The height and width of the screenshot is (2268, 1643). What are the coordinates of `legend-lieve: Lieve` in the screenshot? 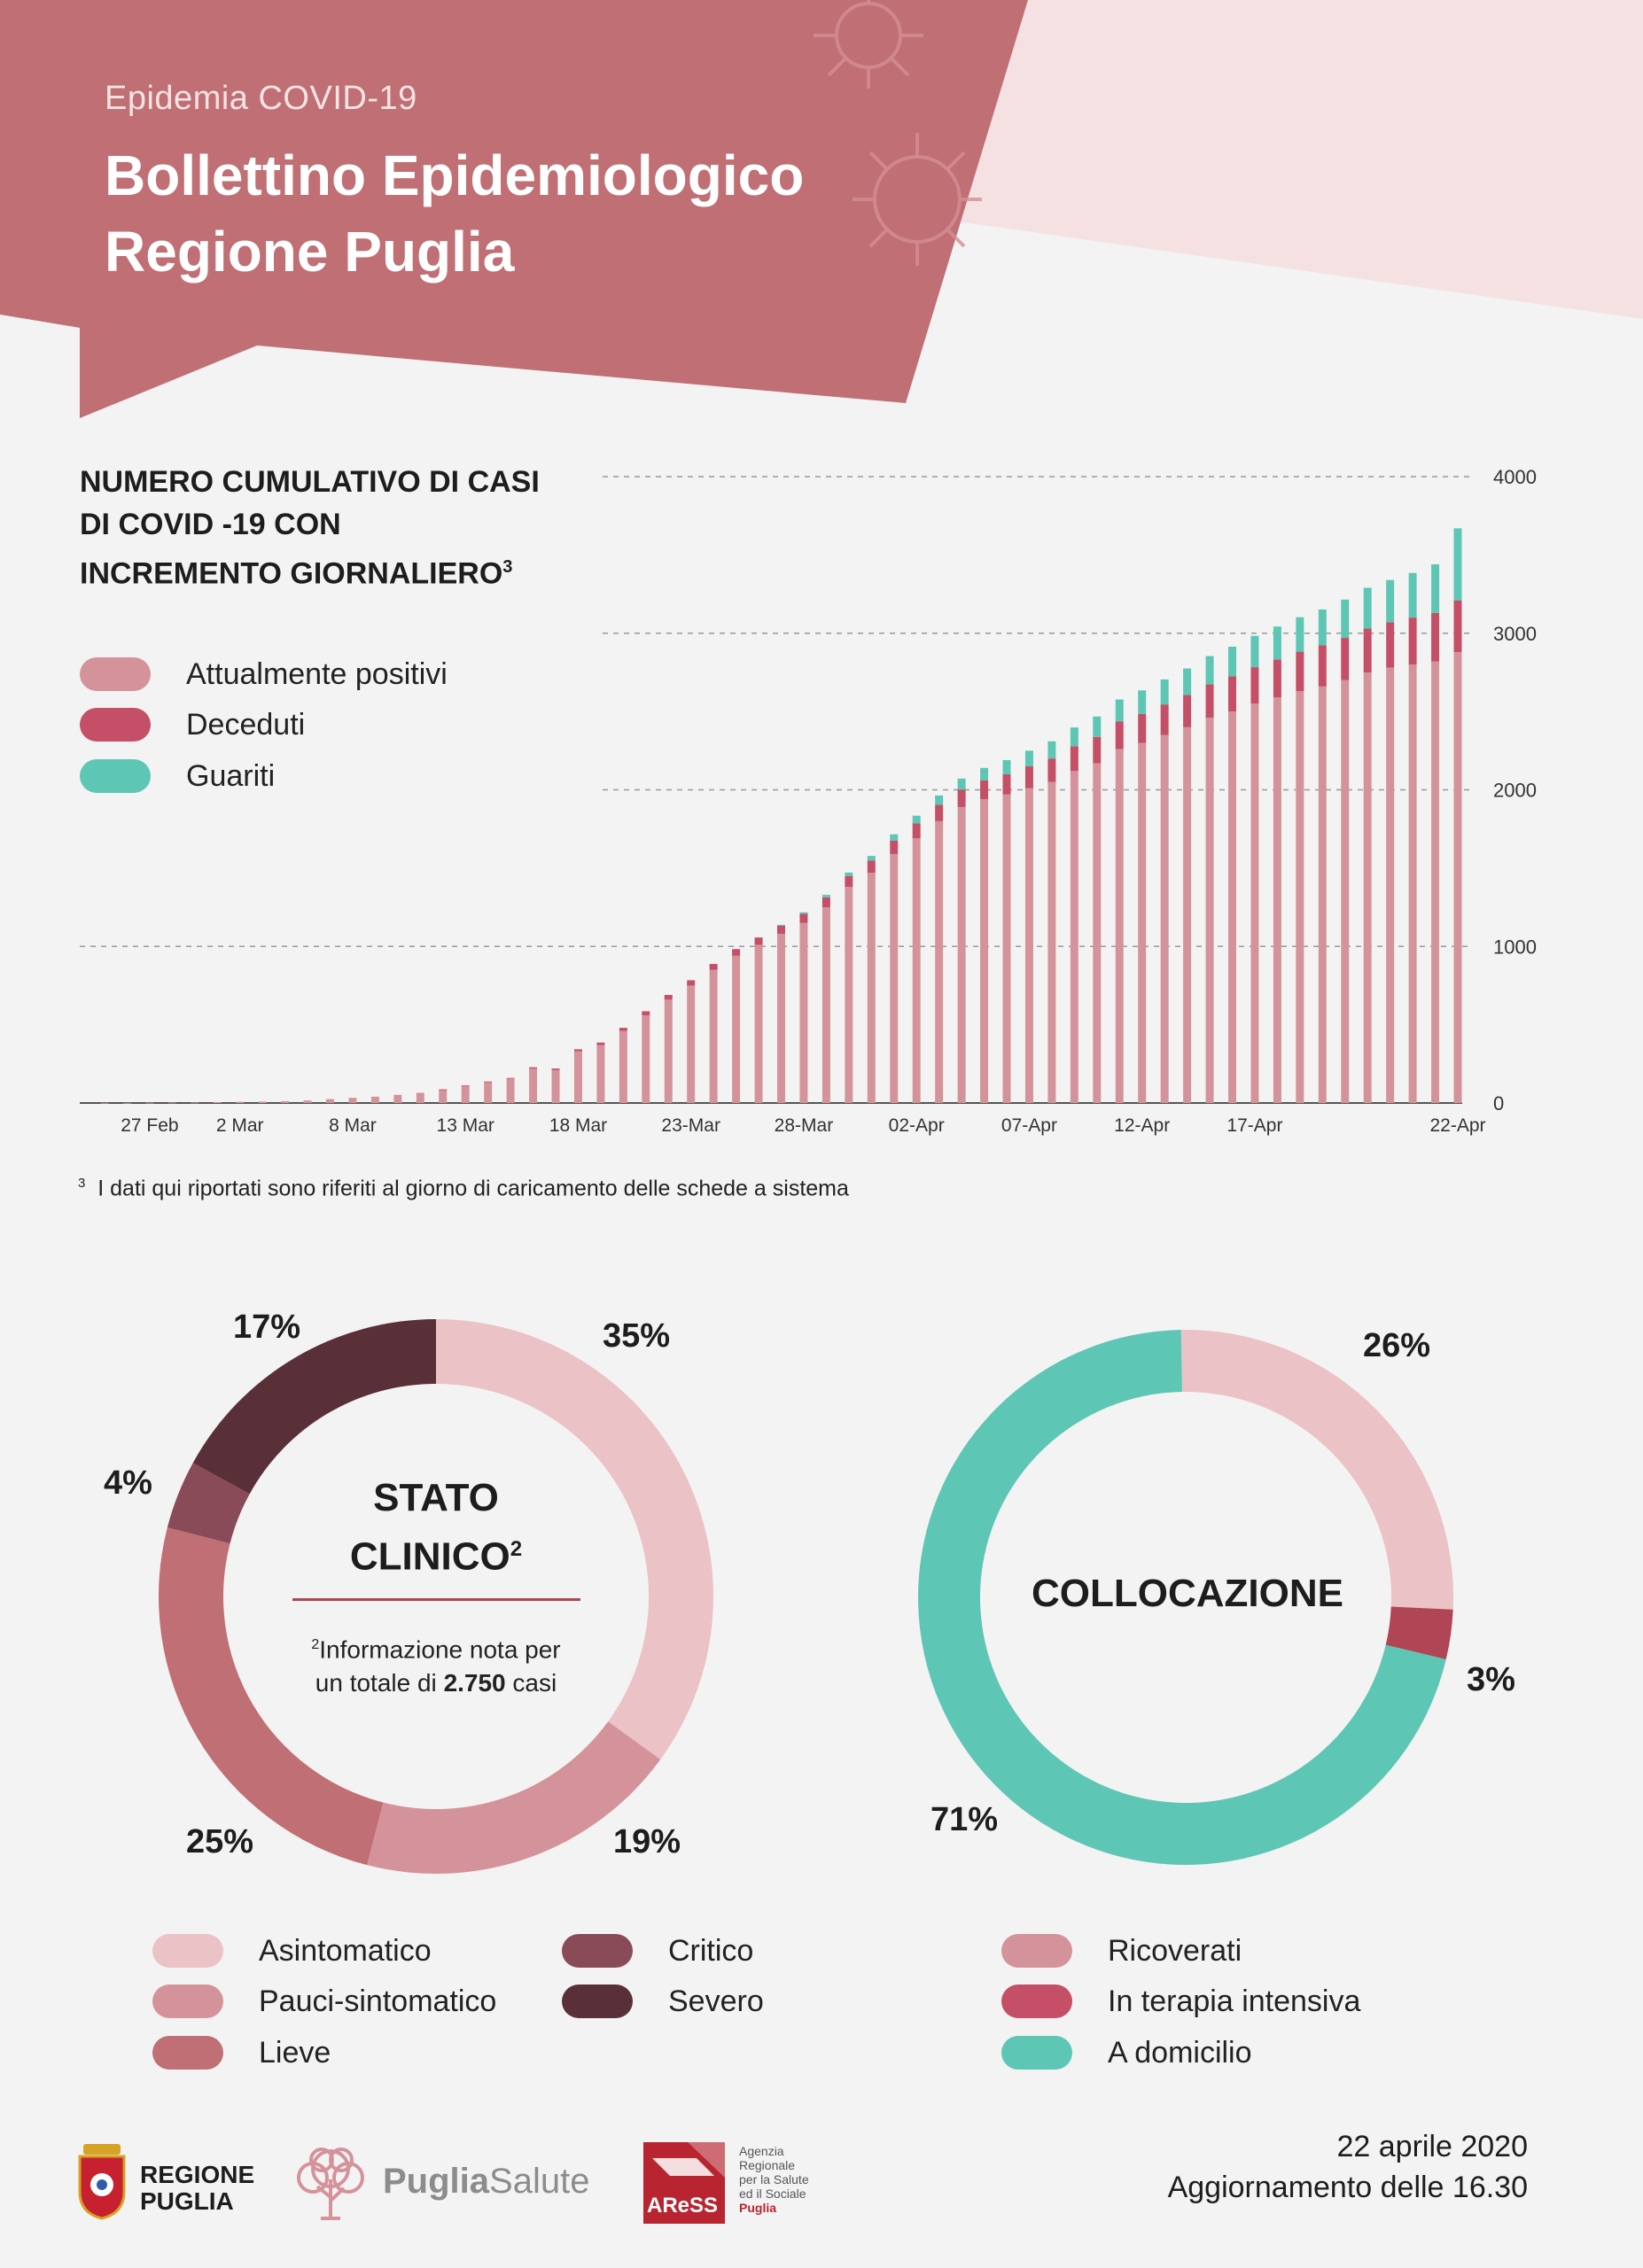 It's located at (241, 2052).